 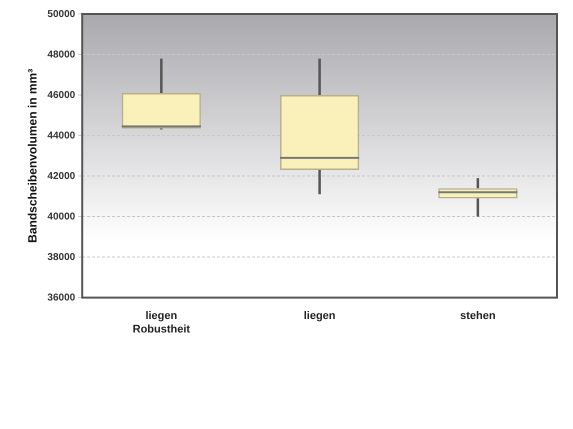 I want to click on y-tick-label: 40000, so click(x=61, y=216).